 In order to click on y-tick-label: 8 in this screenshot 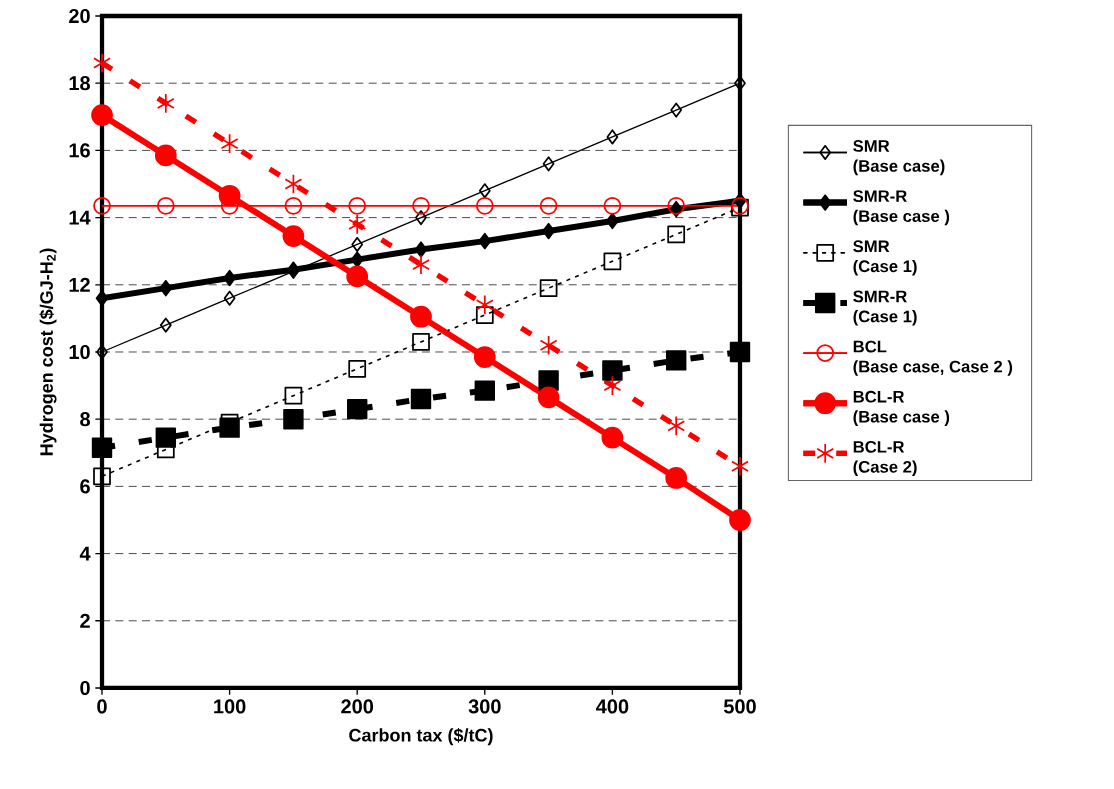, I will do `click(85, 419)`.